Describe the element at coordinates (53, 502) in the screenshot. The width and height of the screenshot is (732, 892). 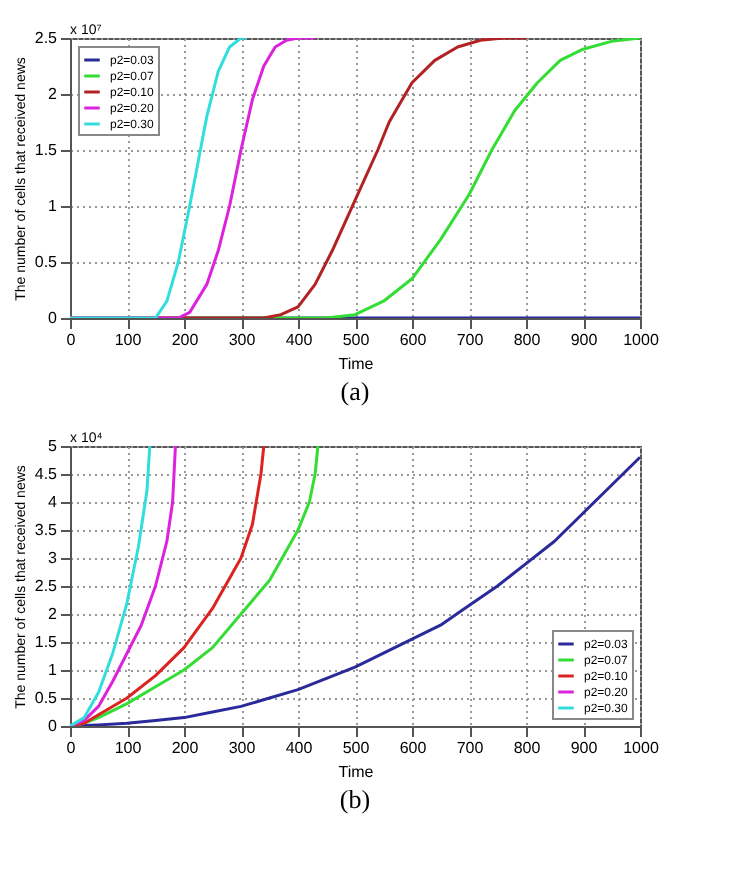
I see `y-tick-label: 4` at that location.